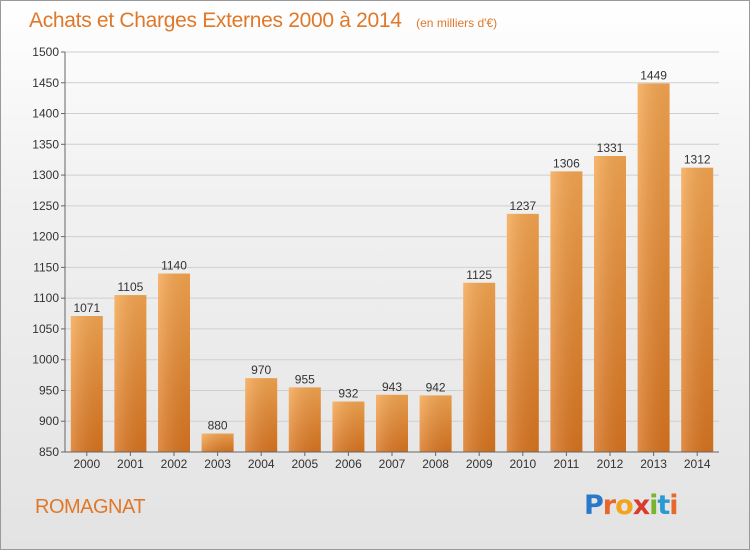  I want to click on x-tick-label: 2012, so click(610, 464).